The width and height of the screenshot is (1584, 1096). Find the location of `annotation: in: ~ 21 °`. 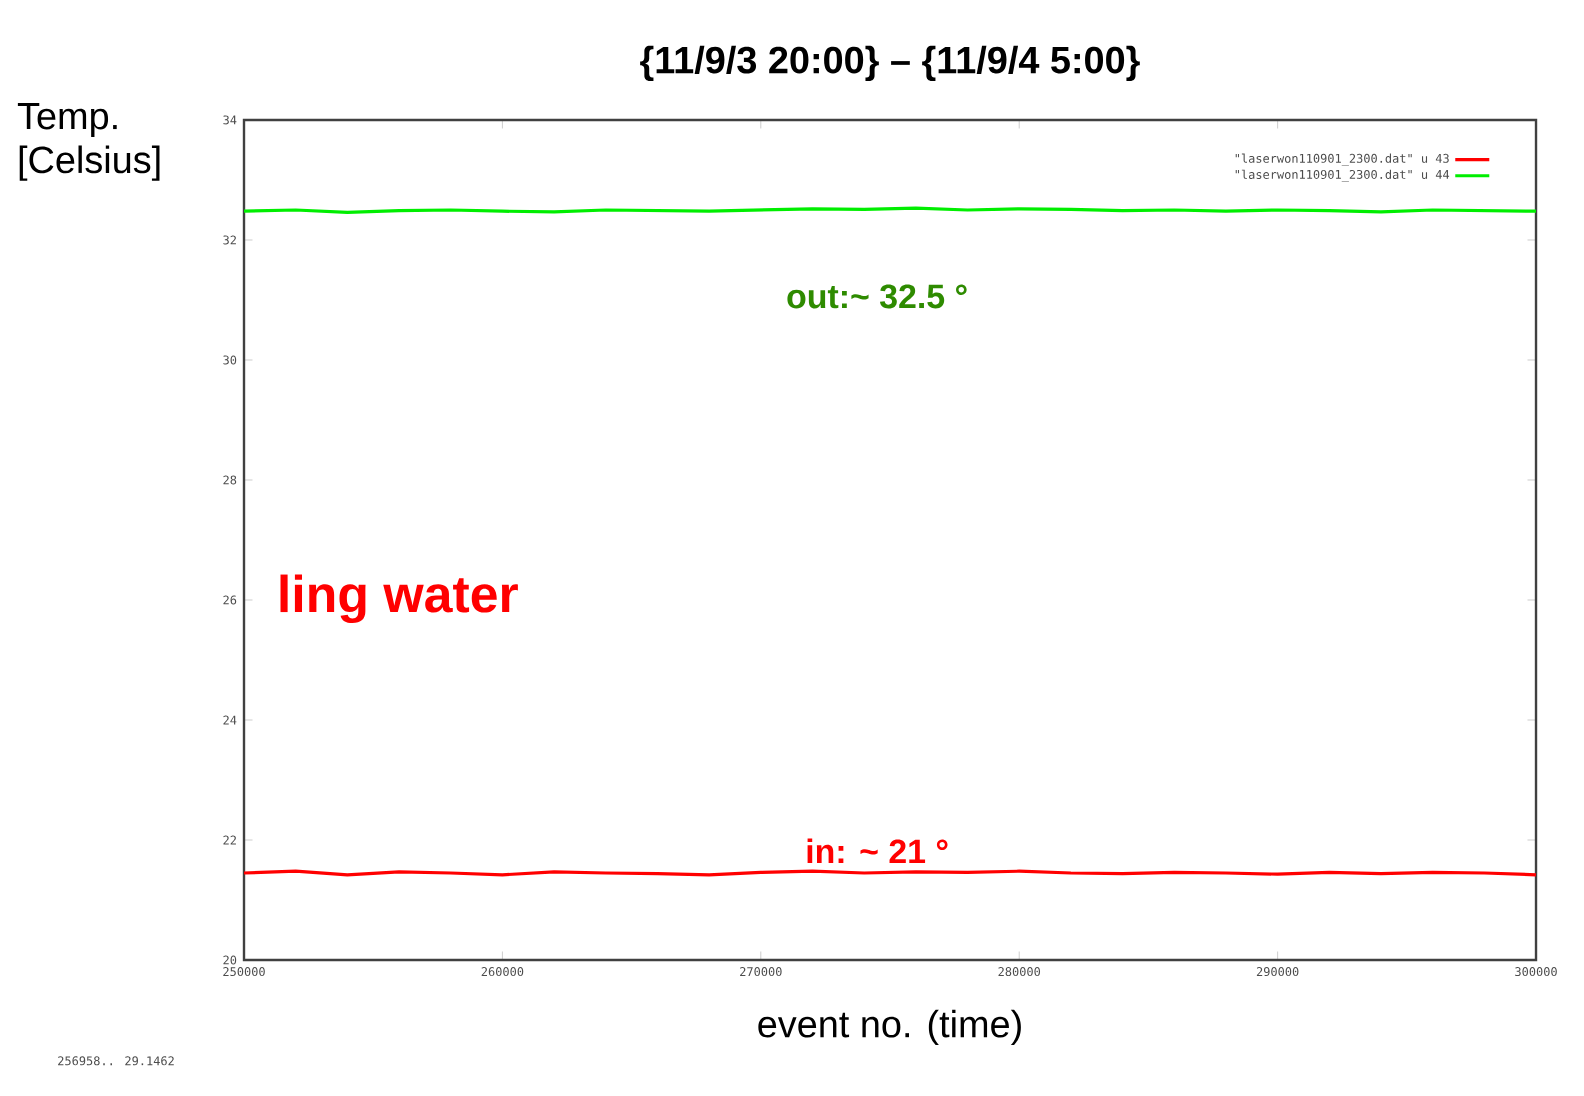

annotation: in: ~ 21 ° is located at coordinates (877, 851).